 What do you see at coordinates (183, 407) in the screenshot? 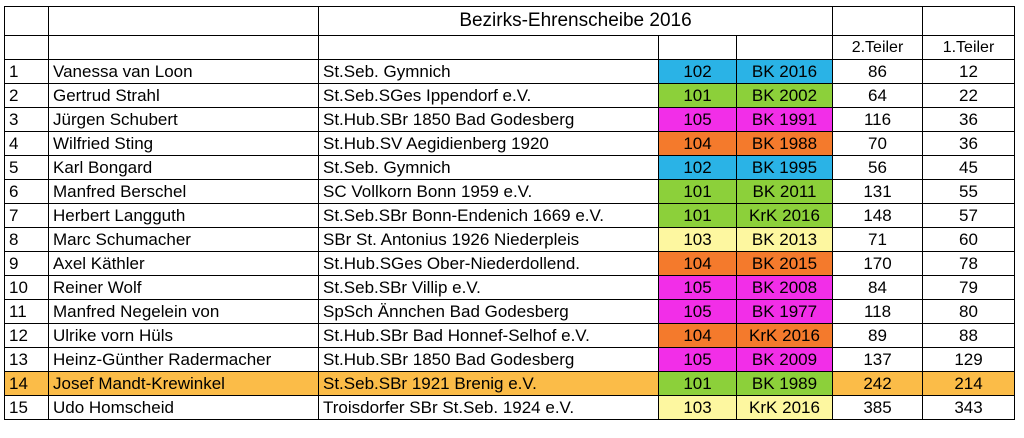
I see `name-cell: Udo Homscheid` at bounding box center [183, 407].